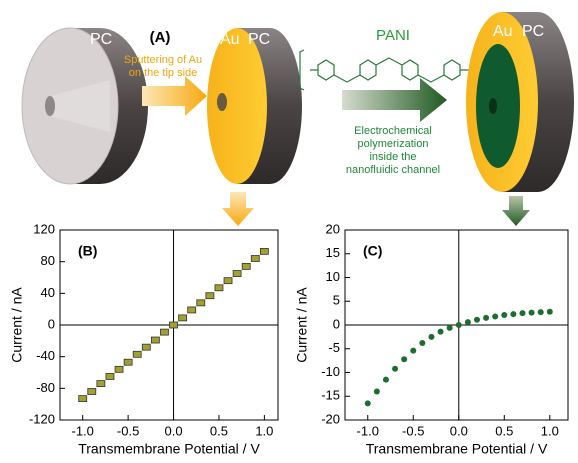  I want to click on cone, so click(80, 106).